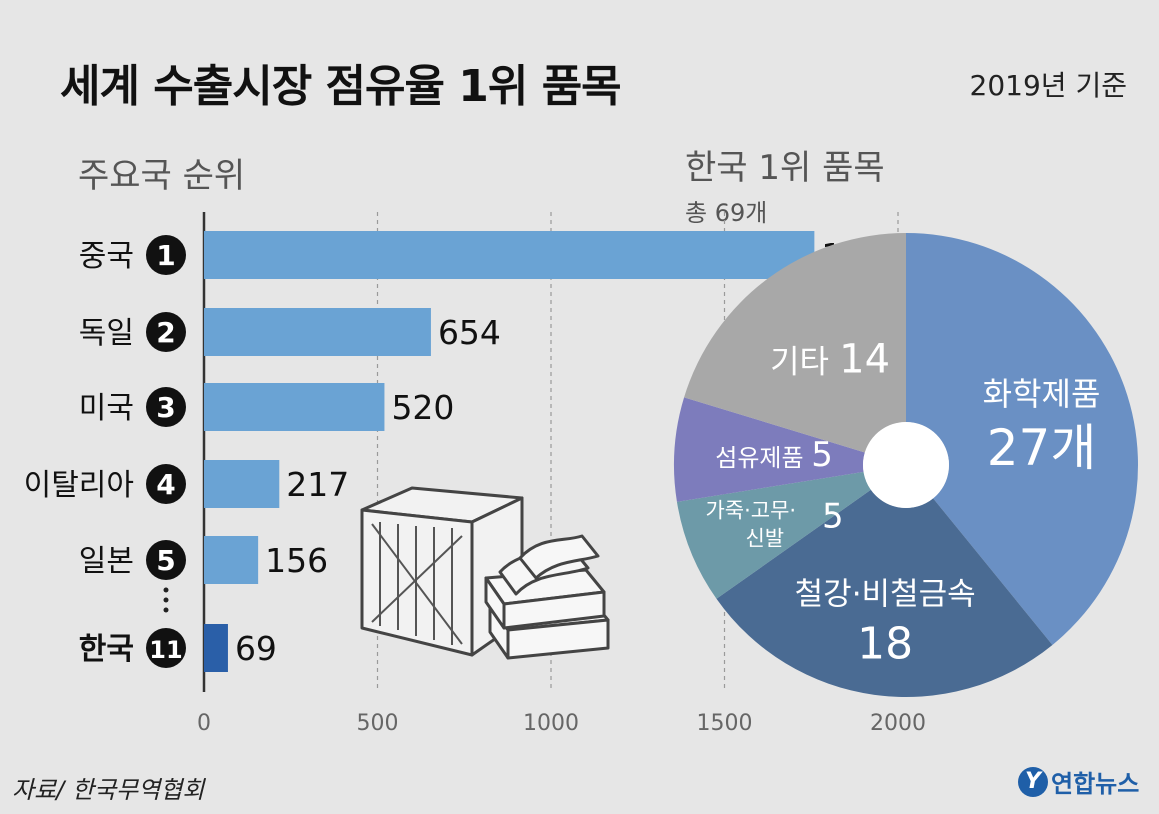  I want to click on rank-number: 1, so click(165, 255).